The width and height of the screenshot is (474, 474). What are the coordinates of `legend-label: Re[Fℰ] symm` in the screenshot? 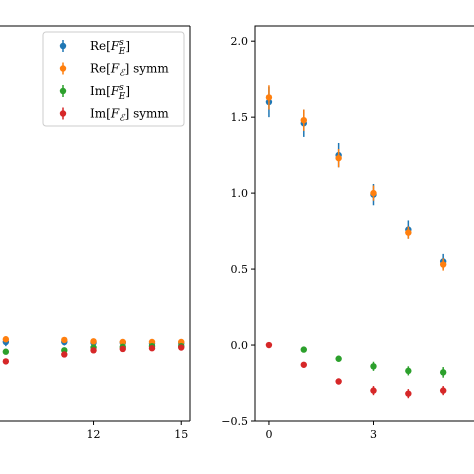 It's located at (129, 70).